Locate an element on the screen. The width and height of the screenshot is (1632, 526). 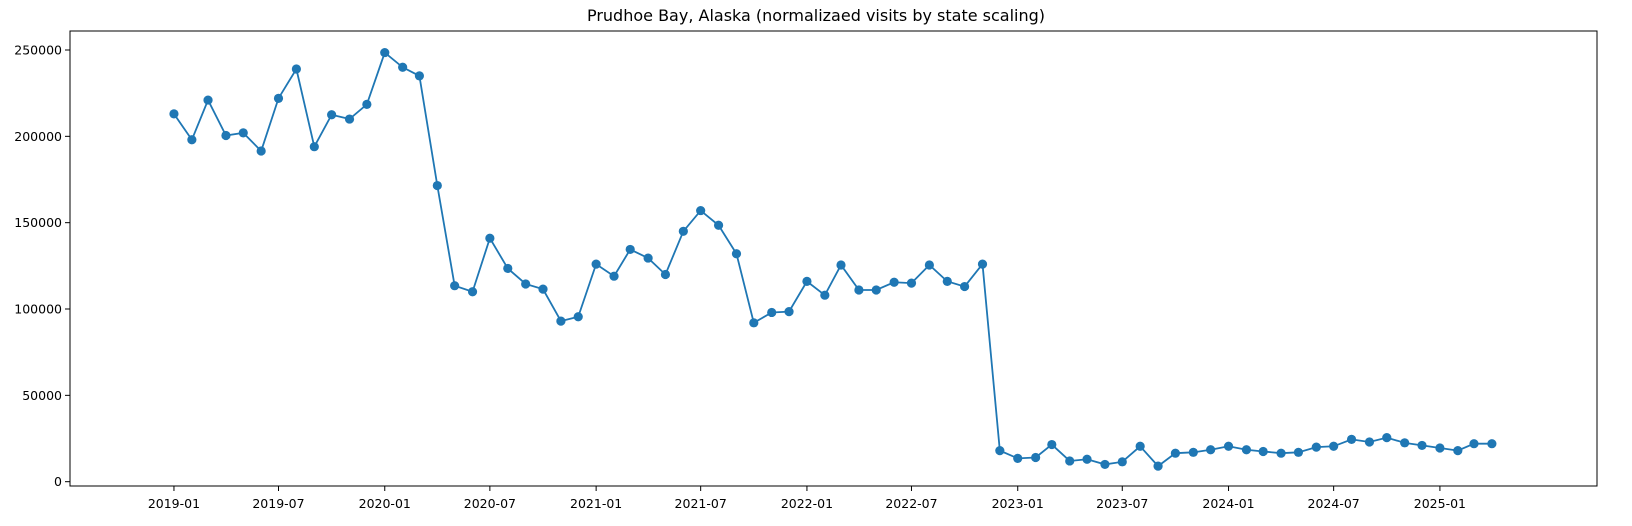
x-tick-label: 2025-01 is located at coordinates (1440, 503).